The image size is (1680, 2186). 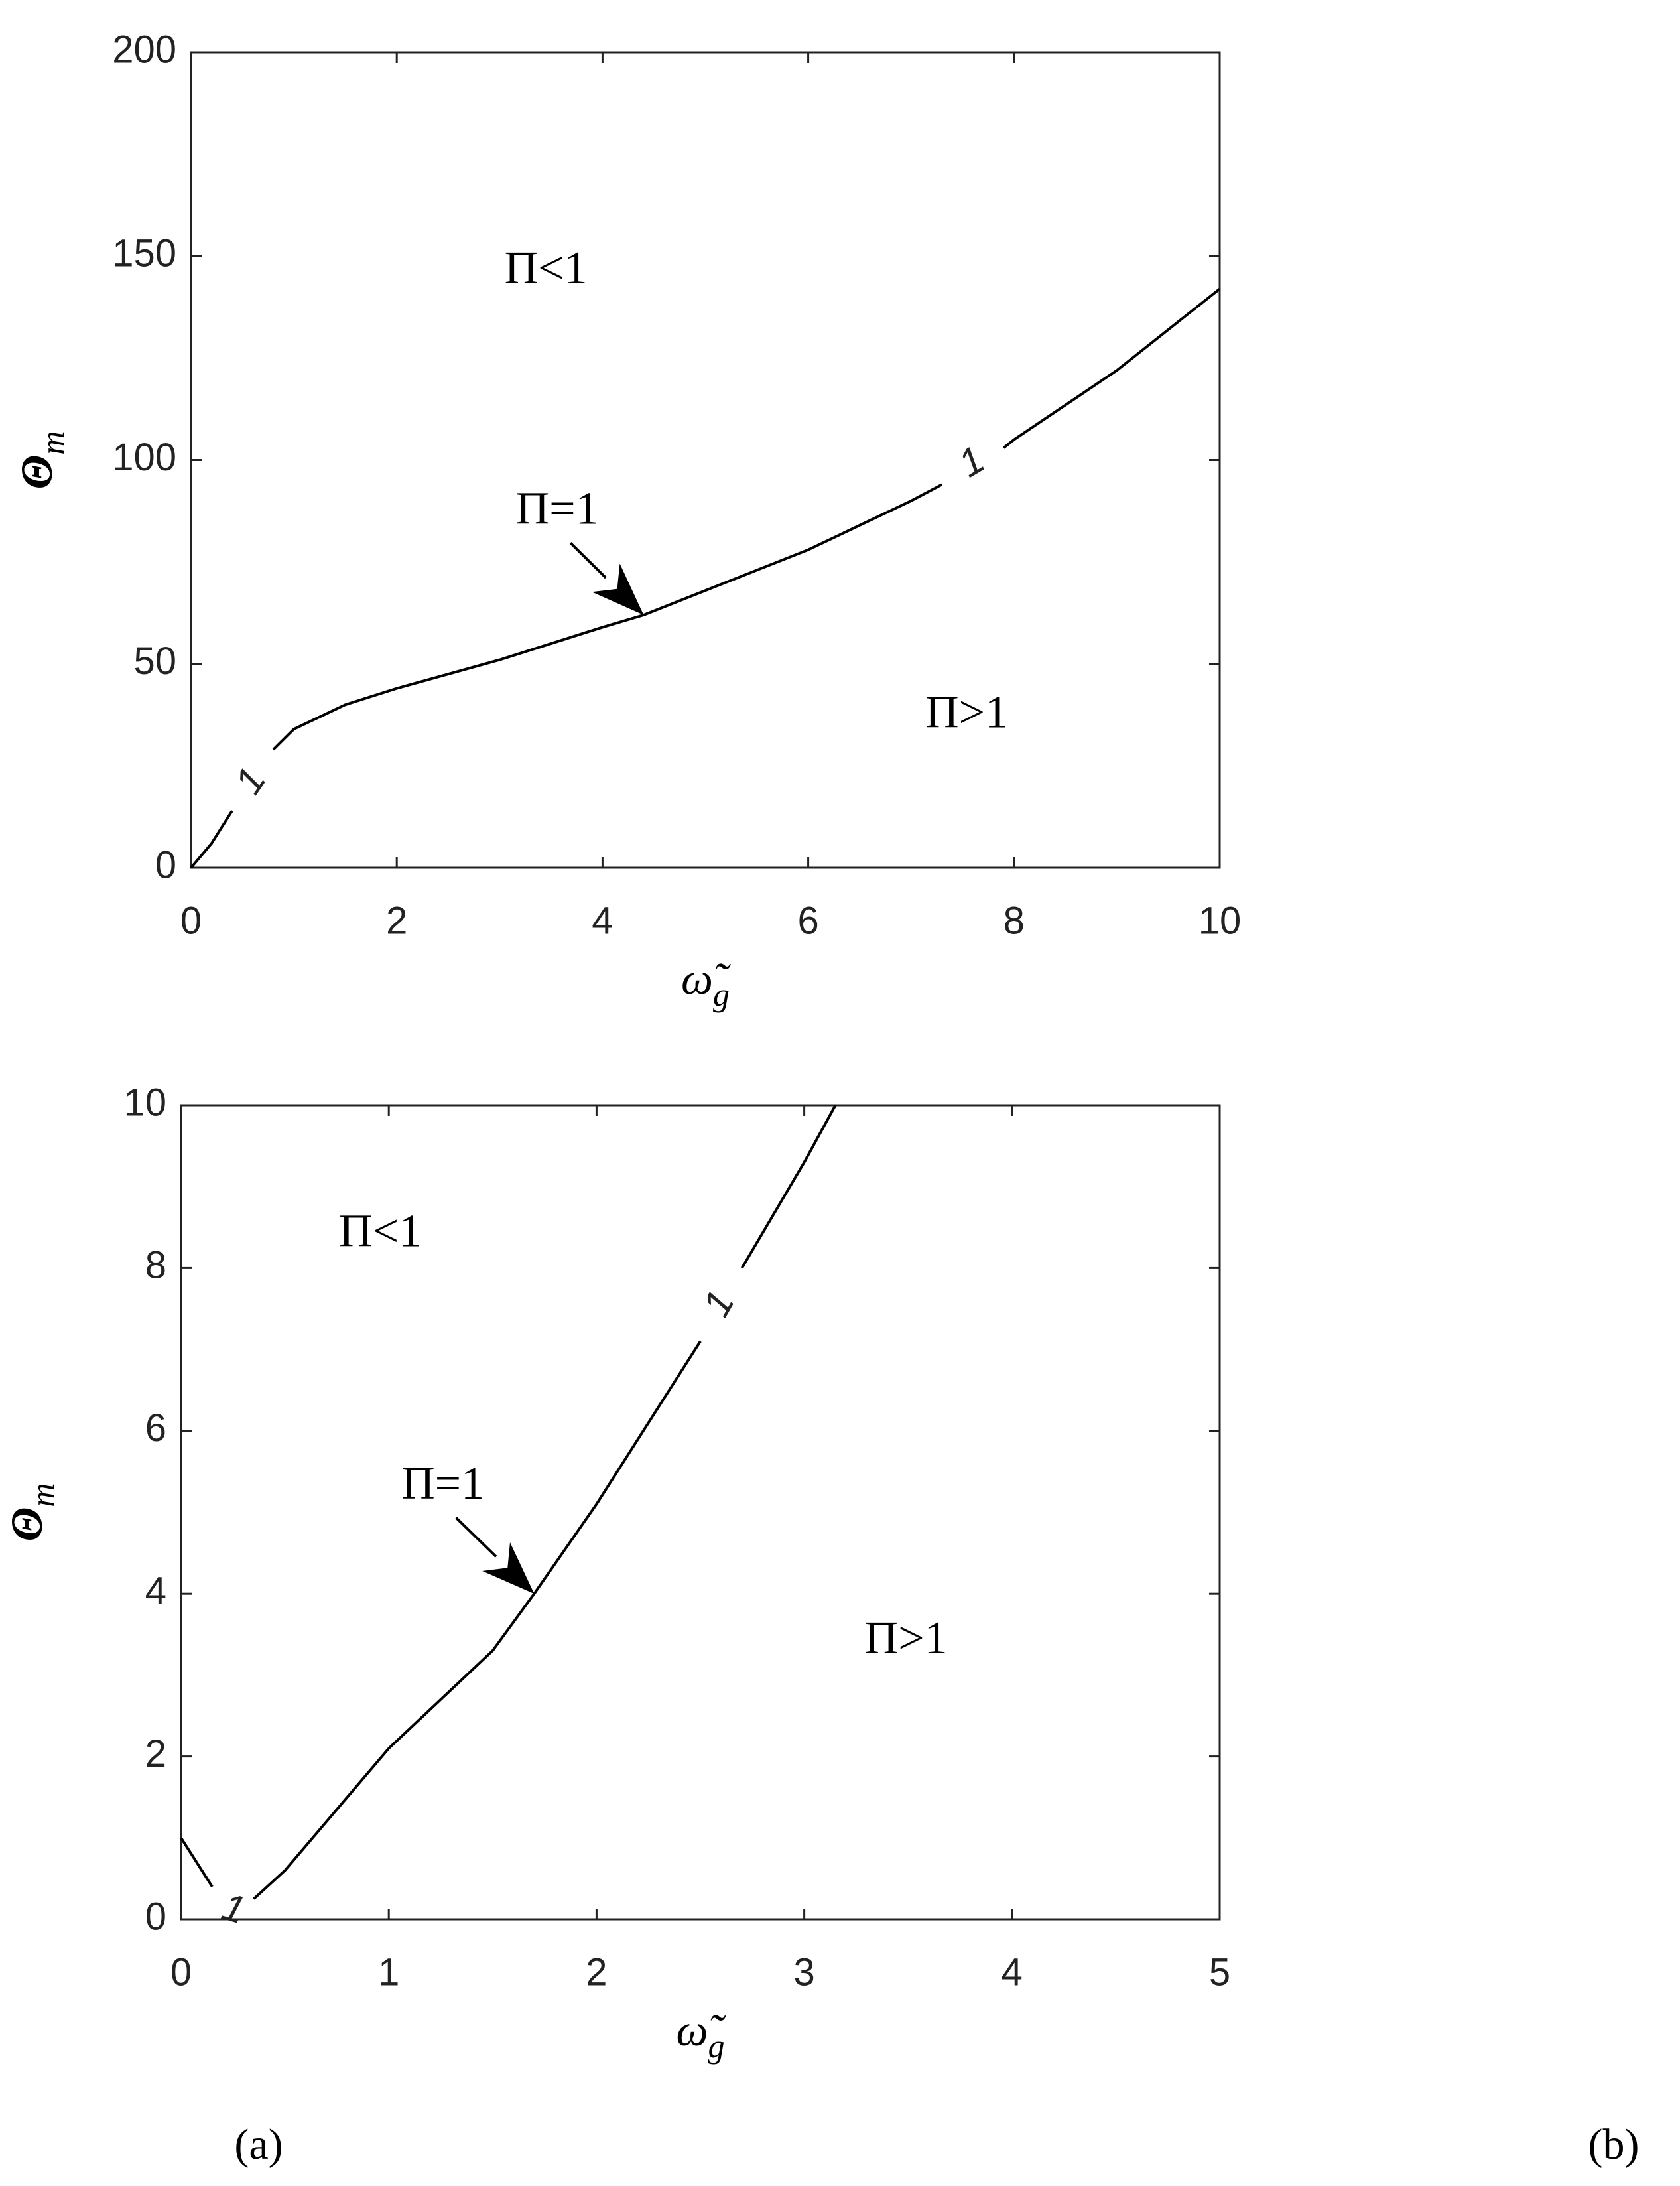 What do you see at coordinates (144, 49) in the screenshot?
I see `y-tick-label: 200` at bounding box center [144, 49].